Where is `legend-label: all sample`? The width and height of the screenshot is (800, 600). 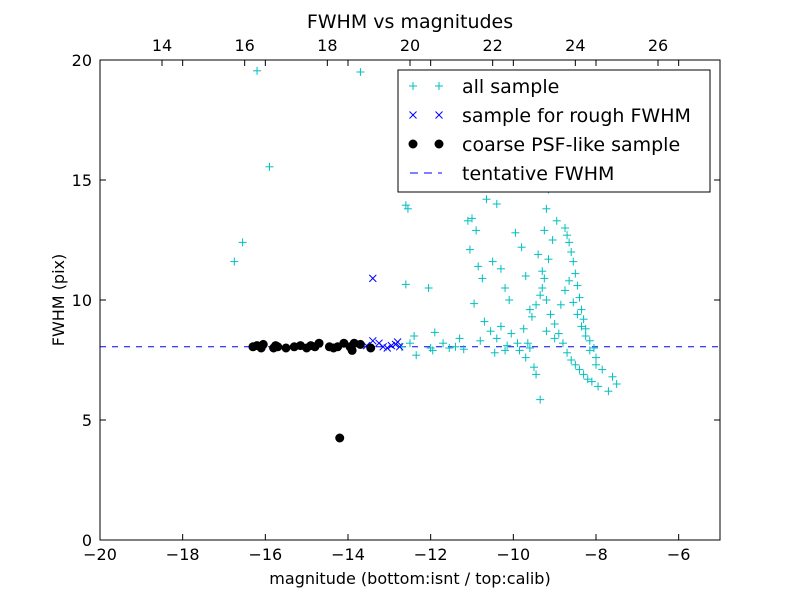 legend-label: all sample is located at coordinates (510, 87).